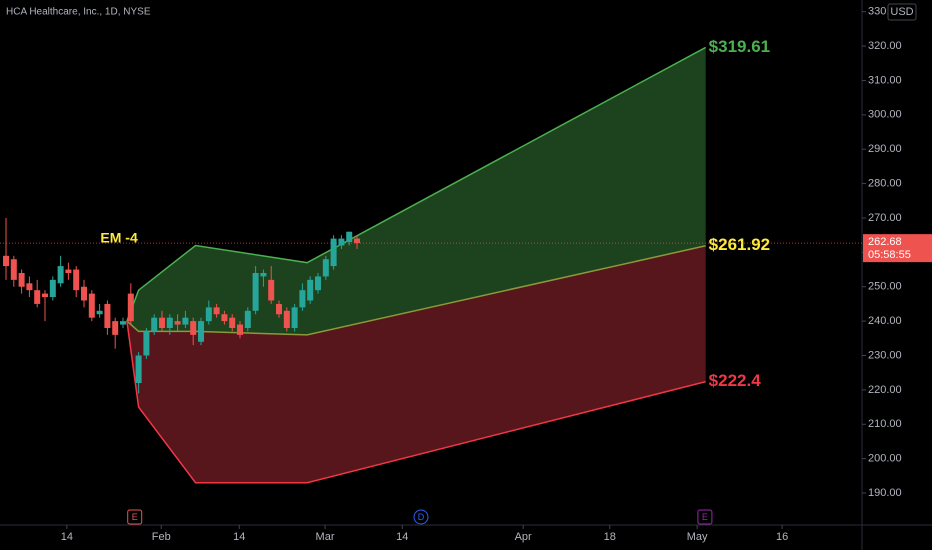  Describe the element at coordinates (885, 149) in the screenshot. I see `y-tick-label: 290.00` at that location.